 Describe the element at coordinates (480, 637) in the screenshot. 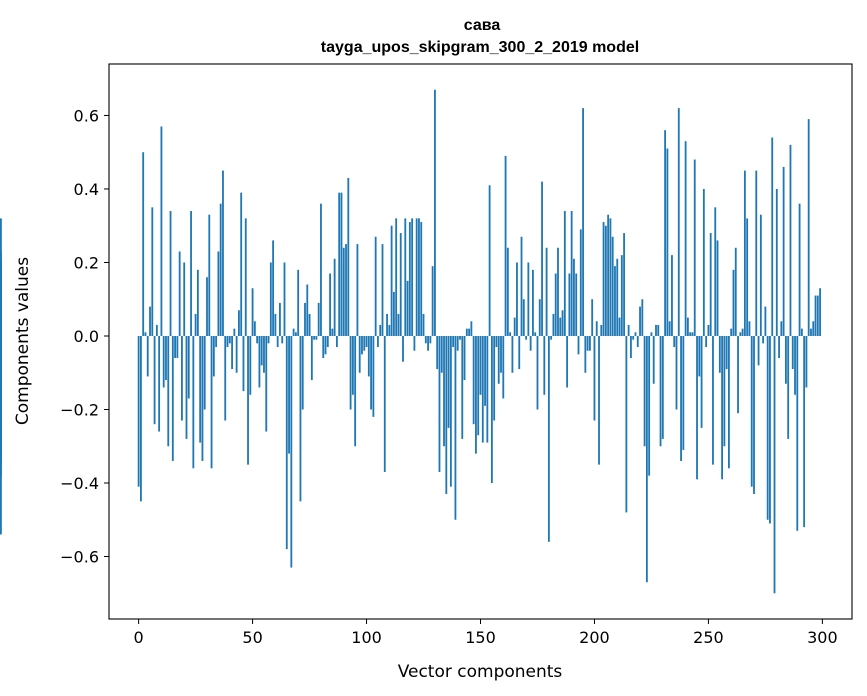

I see `x-tick-label: 150` at that location.